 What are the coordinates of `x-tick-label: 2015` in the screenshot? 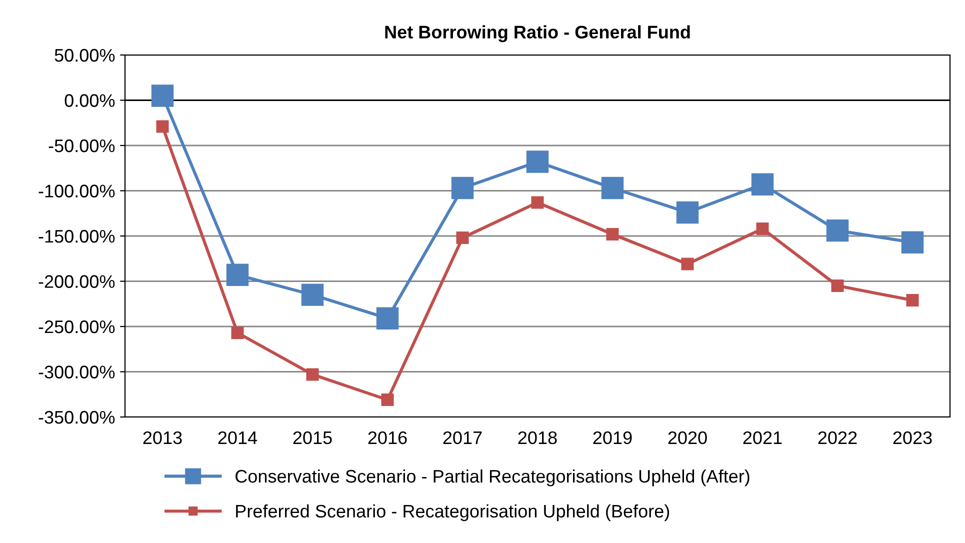 It's located at (312, 437).